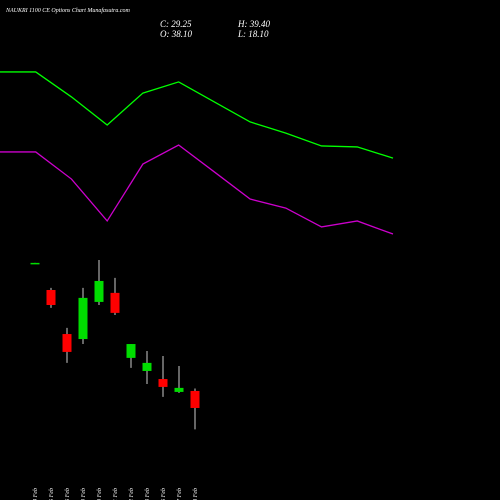 Image resolution: width=500 pixels, height=500 pixels. I want to click on x-tick-label: 06 Feb, so click(68, 494).